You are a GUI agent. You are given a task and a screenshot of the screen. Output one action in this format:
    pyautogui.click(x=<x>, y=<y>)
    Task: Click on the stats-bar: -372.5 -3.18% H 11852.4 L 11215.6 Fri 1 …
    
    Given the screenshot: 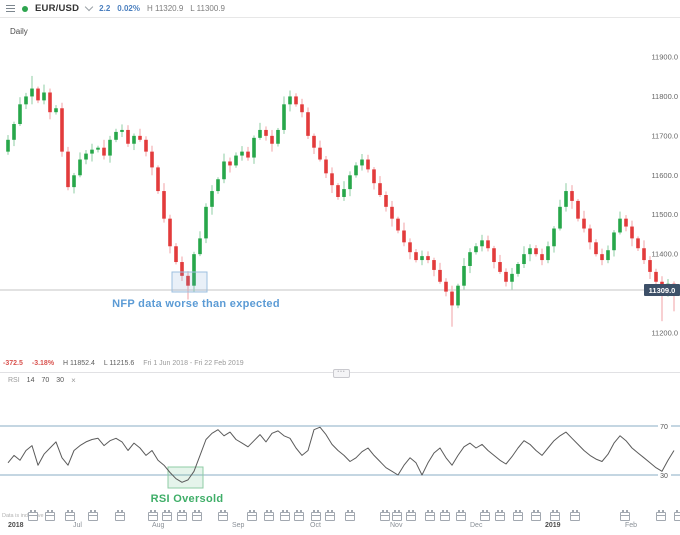 What is the action you would take?
    pyautogui.click(x=123, y=363)
    